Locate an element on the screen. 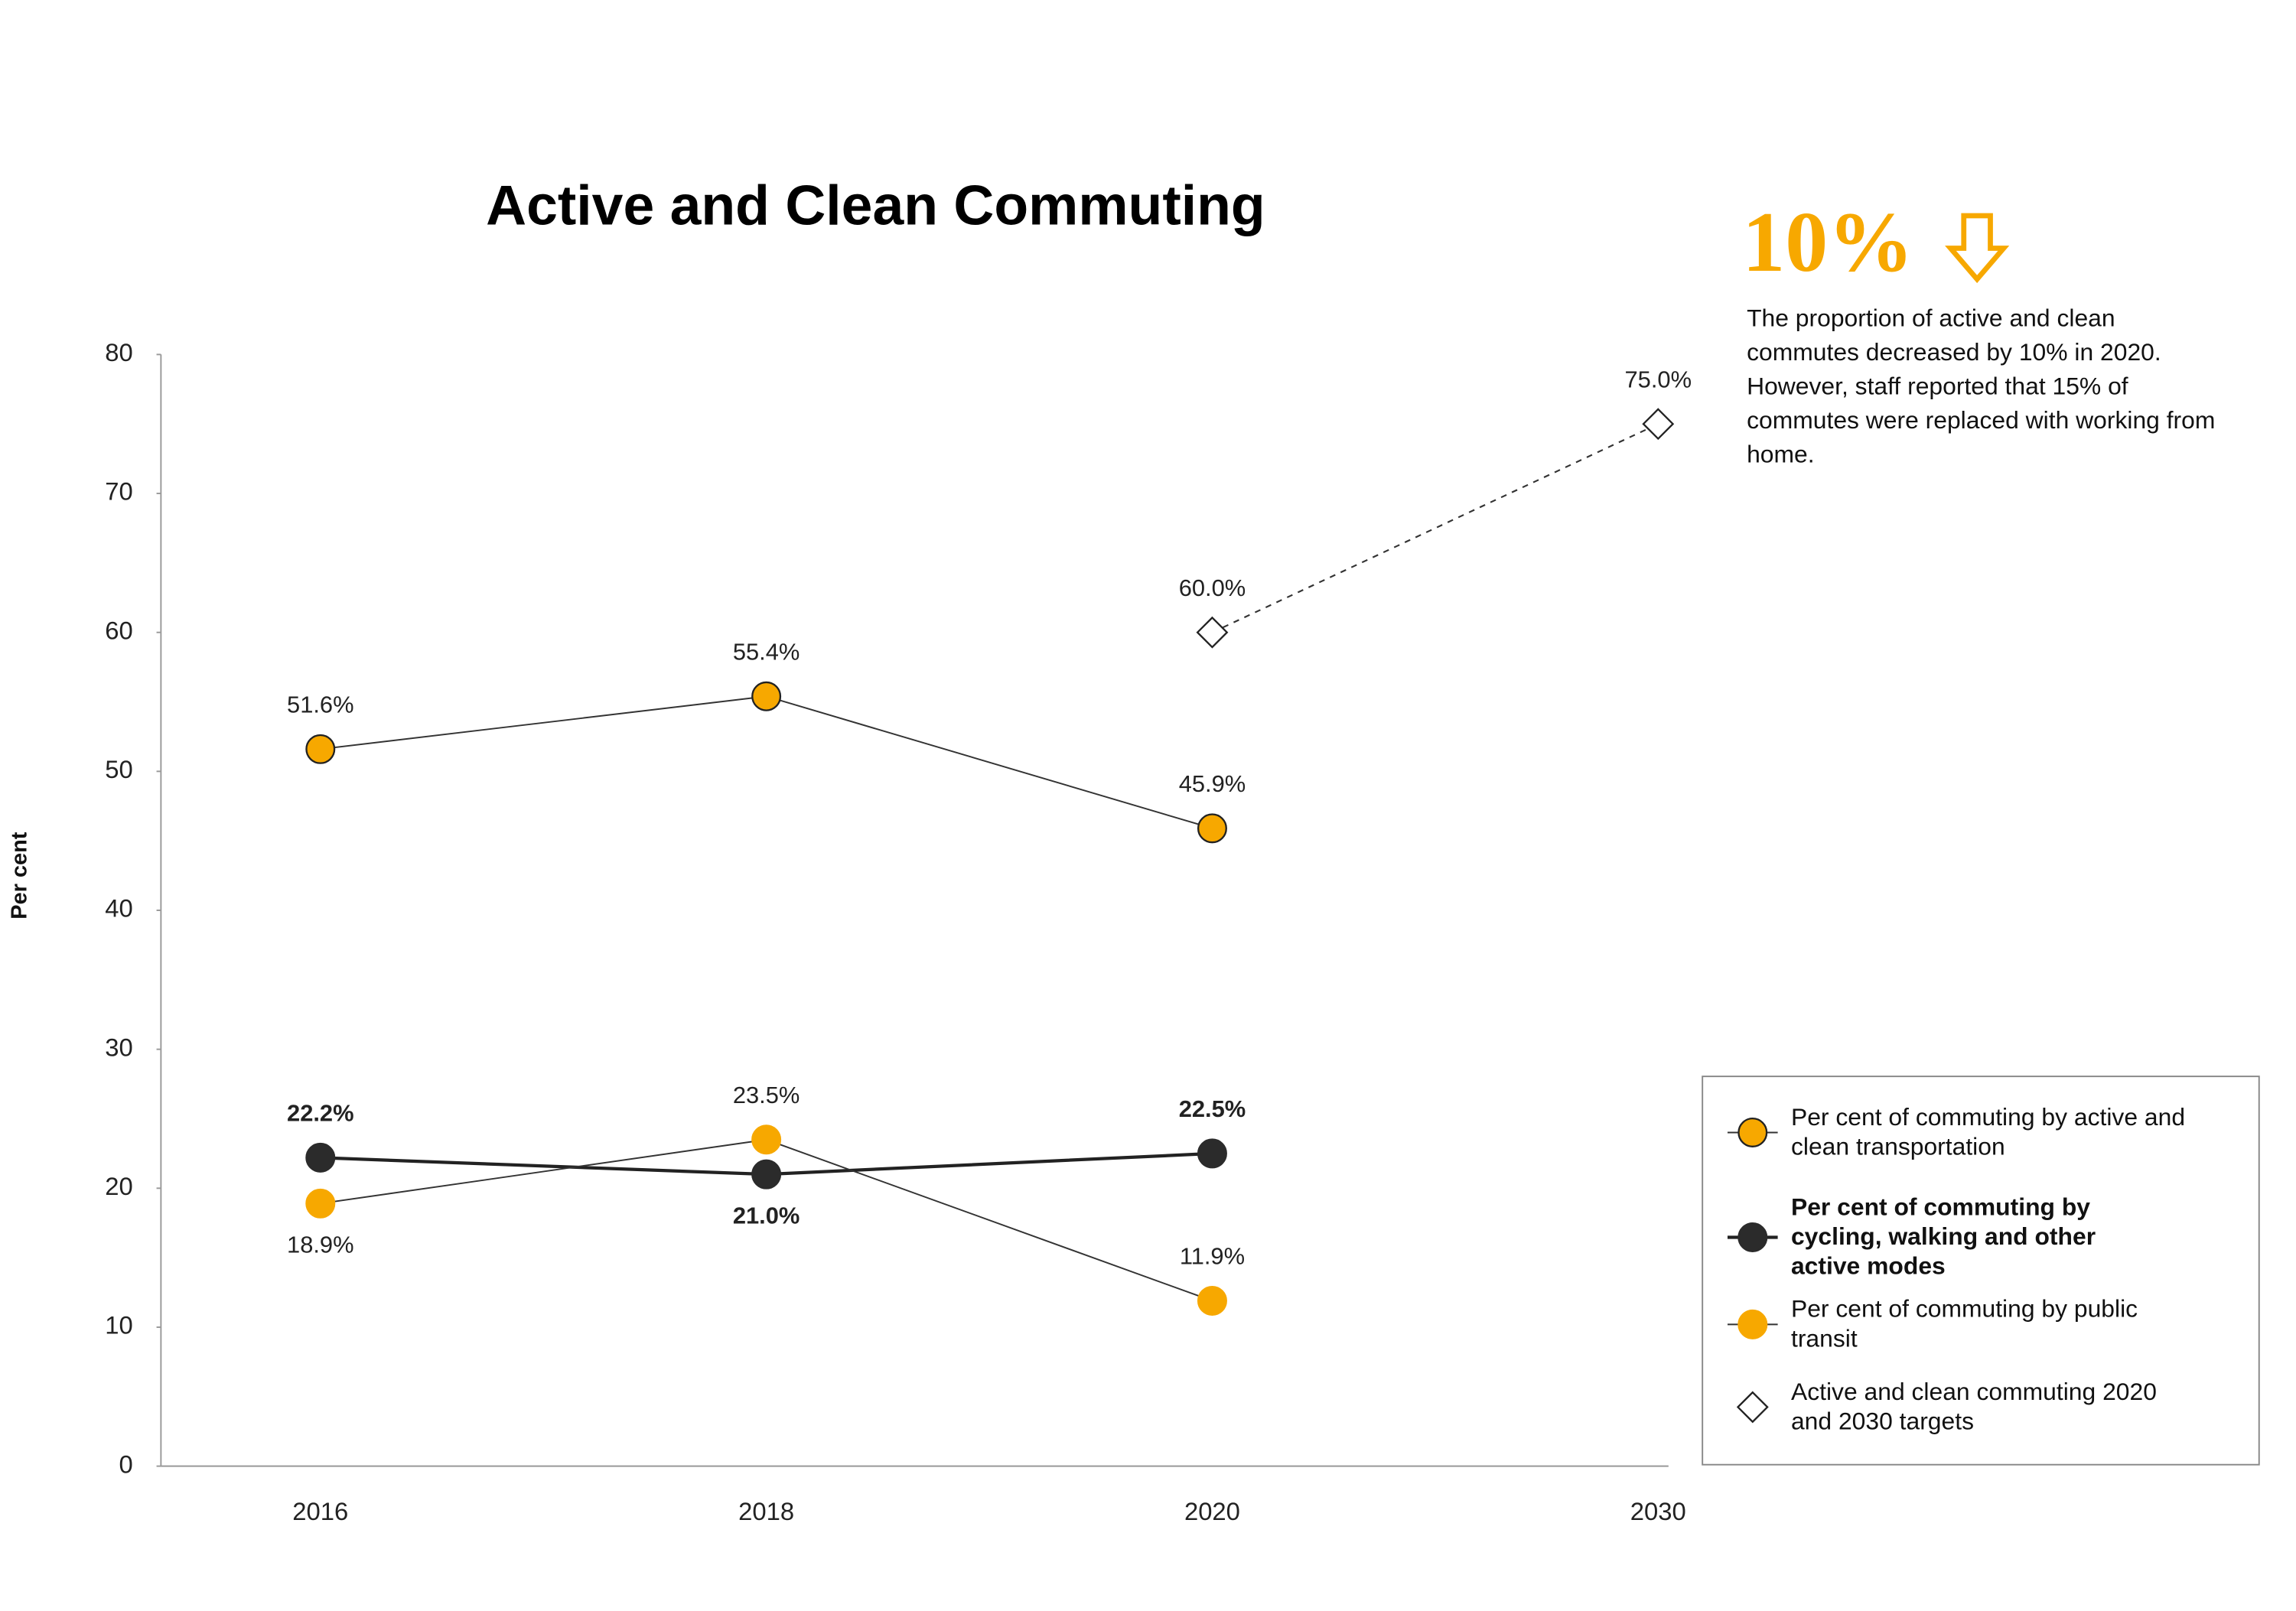 This screenshot has height=1611, width=2296. x-tick-label: 2020 is located at coordinates (1212, 1511).